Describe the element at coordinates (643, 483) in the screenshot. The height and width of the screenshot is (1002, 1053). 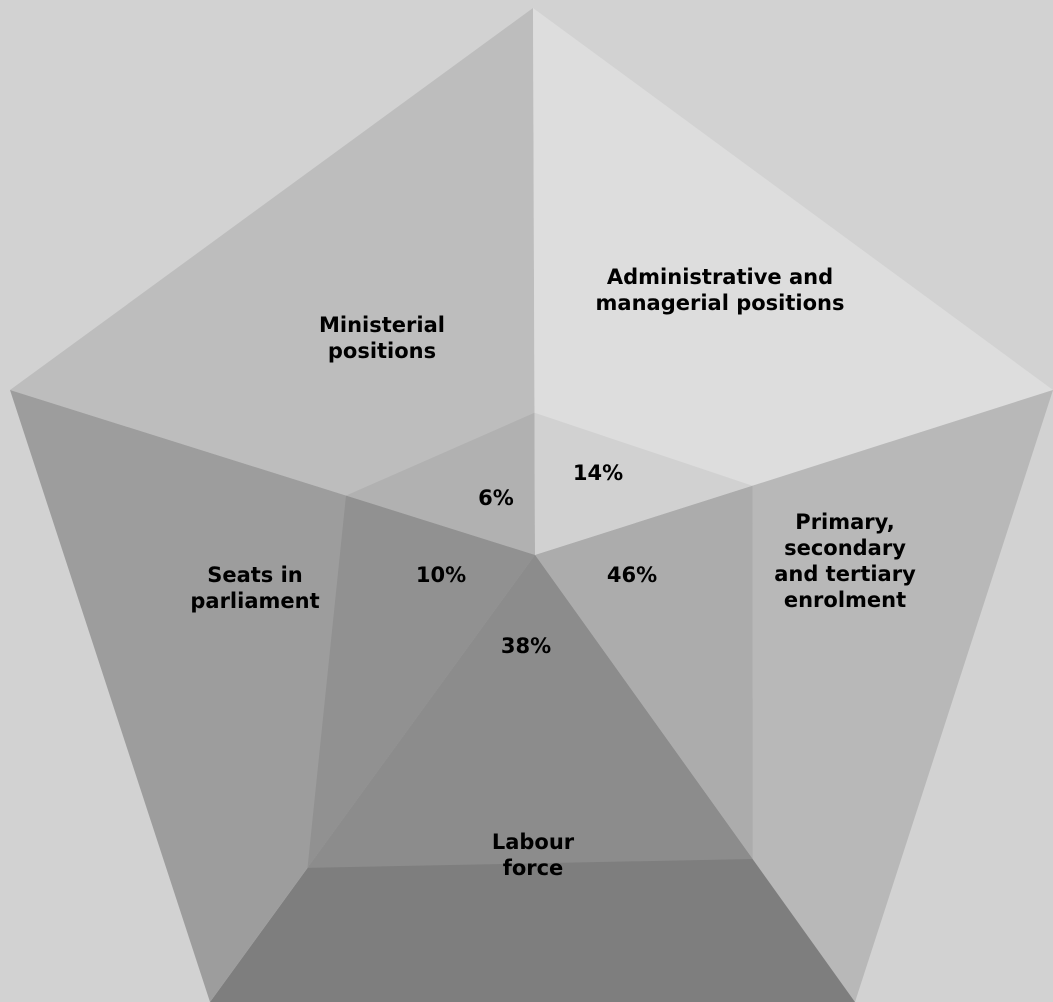
I see `value-area-administrative-and-managerial-positions` at that location.